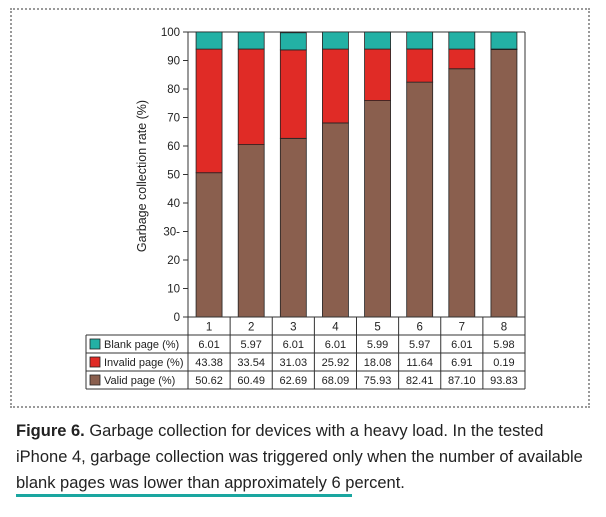 The height and width of the screenshot is (517, 606). I want to click on y-tick-label: 30-, so click(171, 233).